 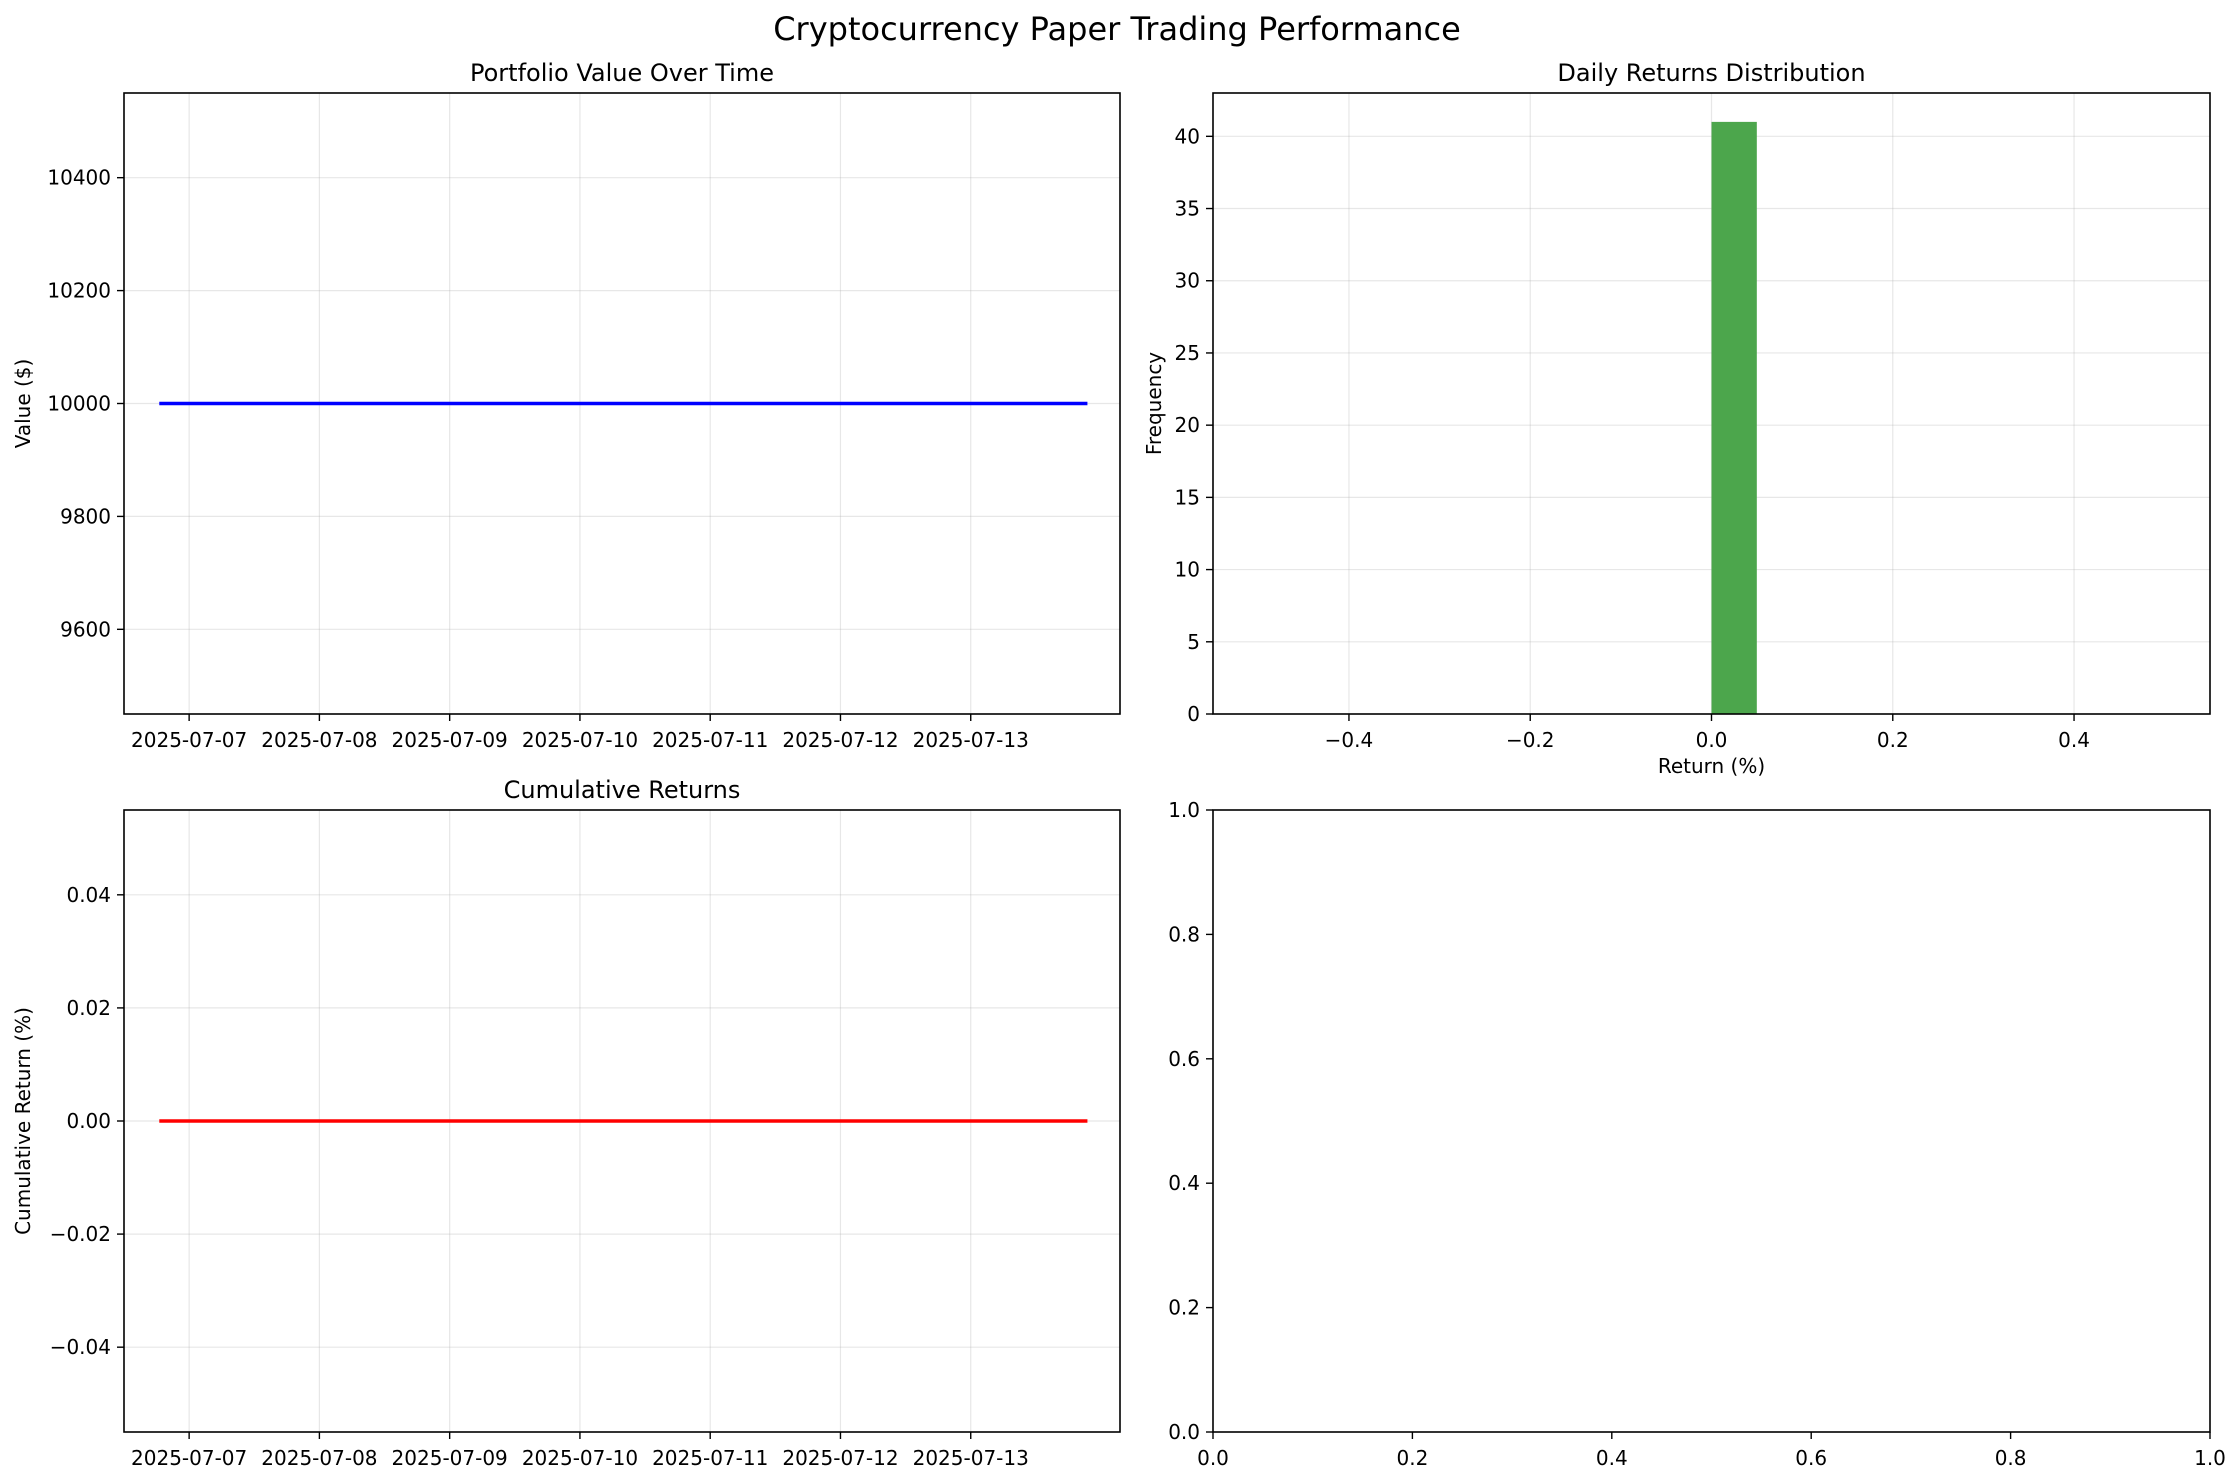 What do you see at coordinates (1187, 425) in the screenshot?
I see `y-tick-label: 20` at bounding box center [1187, 425].